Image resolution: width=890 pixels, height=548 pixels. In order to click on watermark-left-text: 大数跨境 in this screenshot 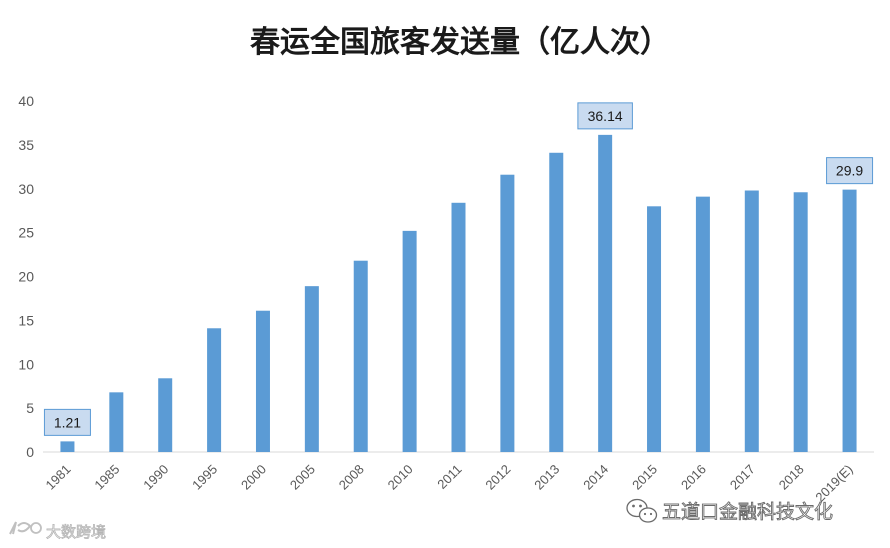, I will do `click(76, 532)`.